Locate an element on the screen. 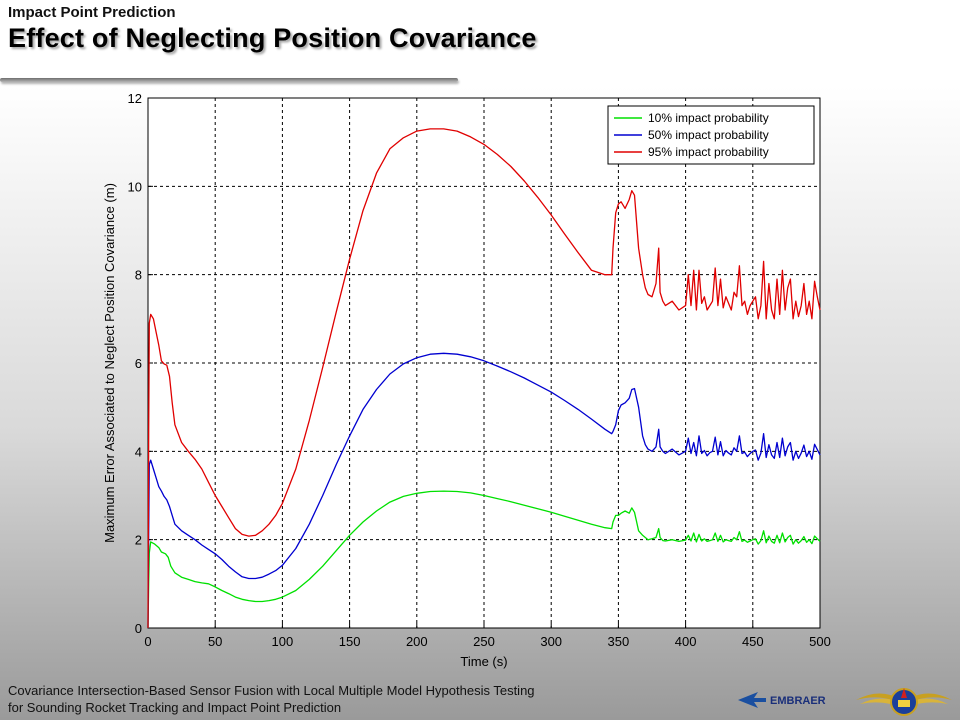 This screenshot has width=960, height=720. slide-subtitle: Impact Point Prediction is located at coordinates (92, 12).